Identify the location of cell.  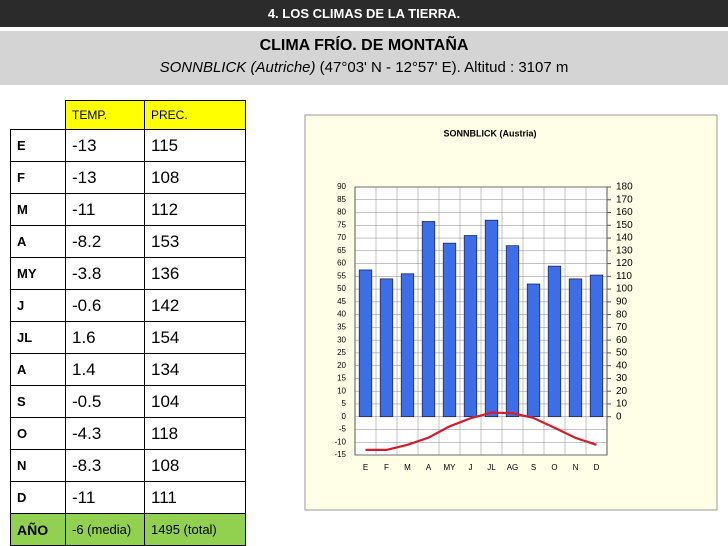
(38, 115).